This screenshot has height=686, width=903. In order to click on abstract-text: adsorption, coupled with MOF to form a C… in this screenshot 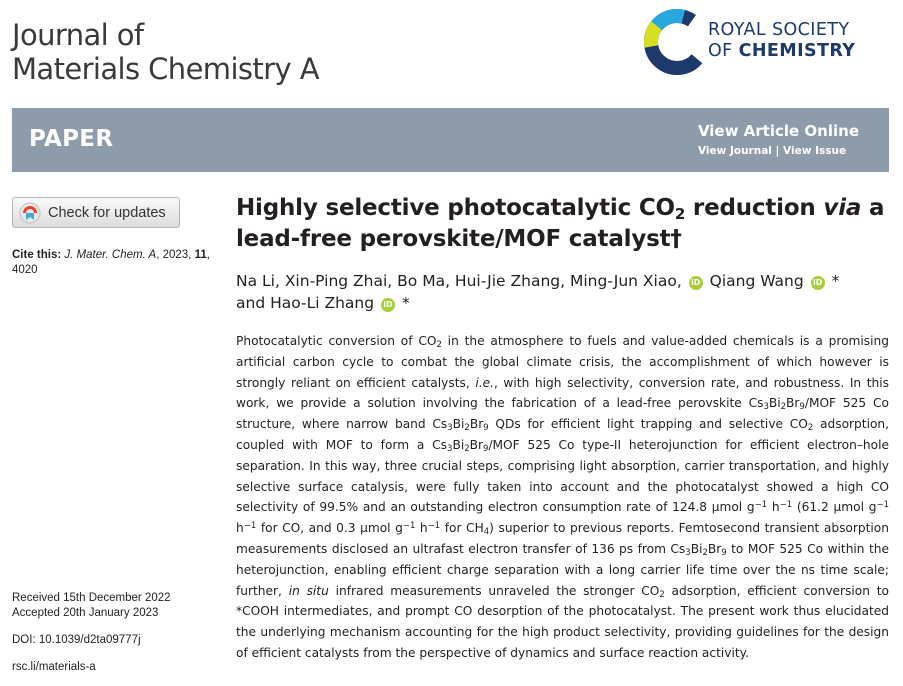, I will do `click(563, 434)`.